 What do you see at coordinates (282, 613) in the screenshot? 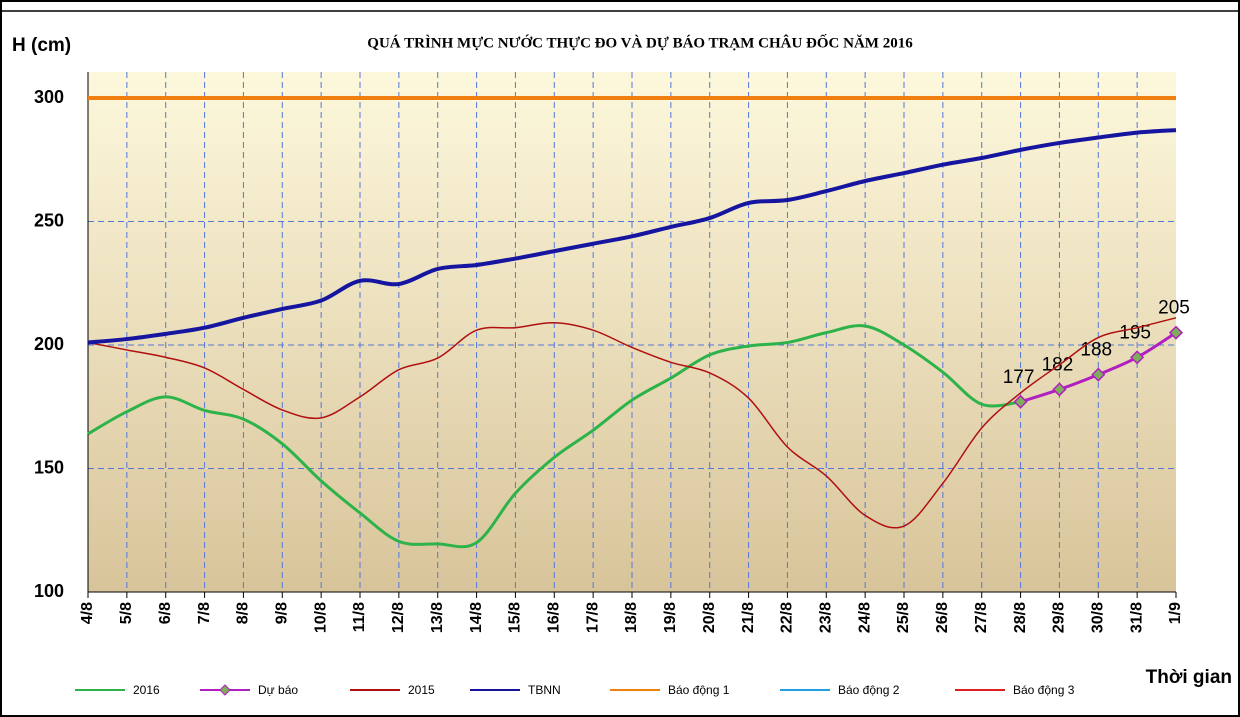
I see `x-tick-label: 9/8` at bounding box center [282, 613].